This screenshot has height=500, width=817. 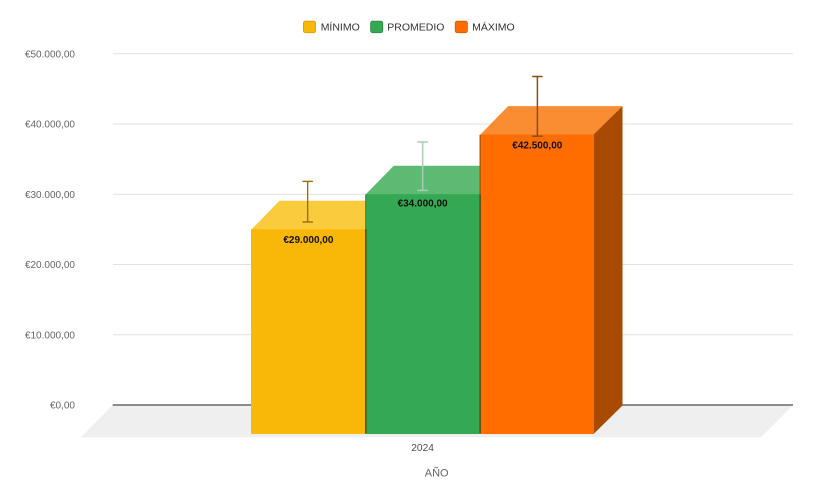 I want to click on svg-text: €10.000,00, so click(x=50, y=336).